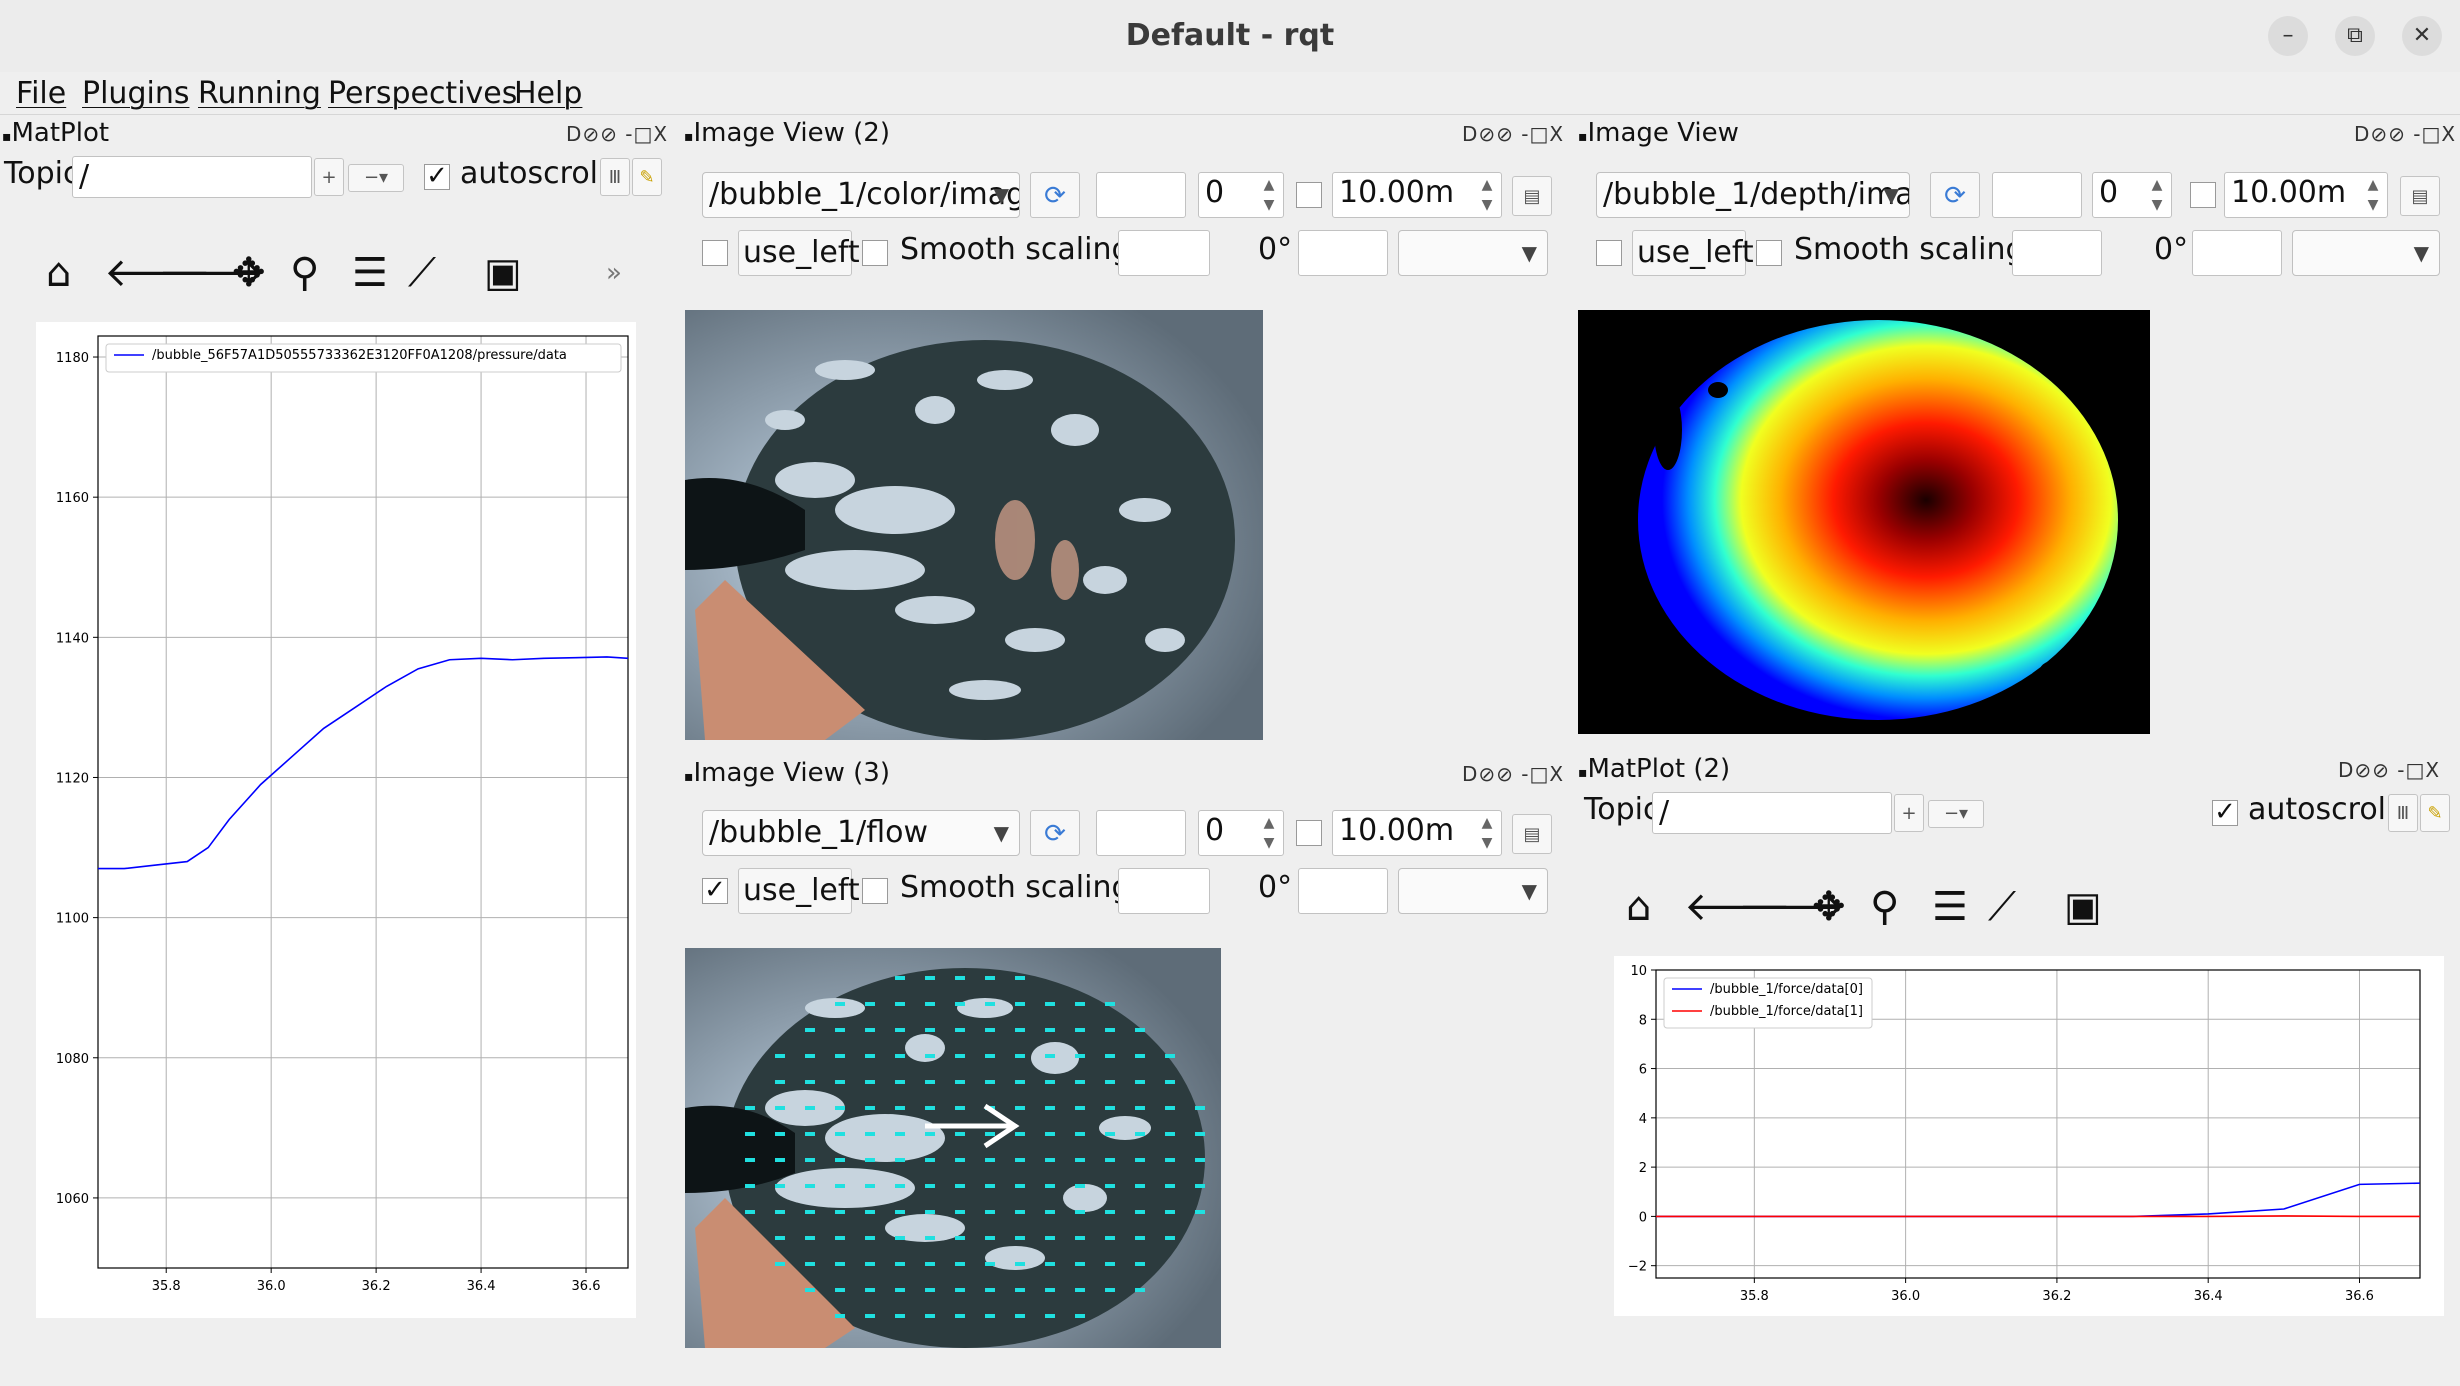  I want to click on menu-plugins: Plugins, so click(136, 93).